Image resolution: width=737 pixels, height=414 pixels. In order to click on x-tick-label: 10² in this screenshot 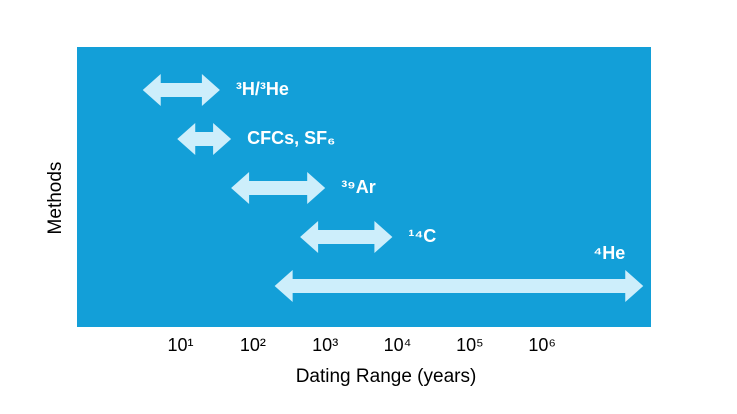, I will do `click(253, 345)`.